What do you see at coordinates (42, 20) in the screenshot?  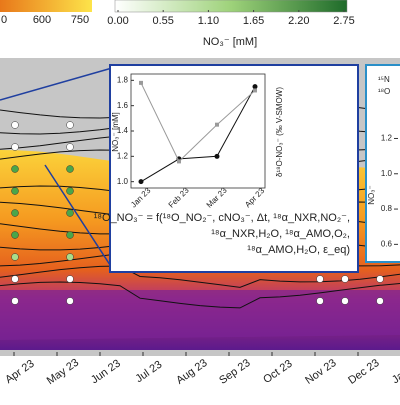 I see `colorbar-tick-label: 600` at bounding box center [42, 20].